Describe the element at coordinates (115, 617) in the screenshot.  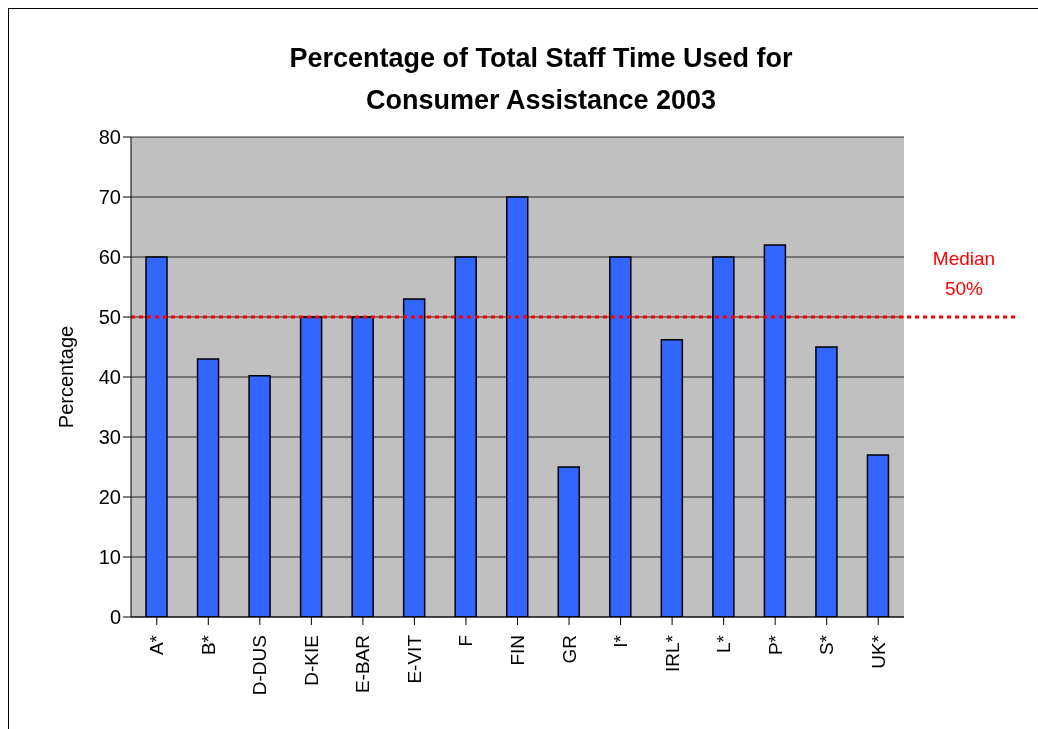
I see `y-tick-label: 0` at that location.